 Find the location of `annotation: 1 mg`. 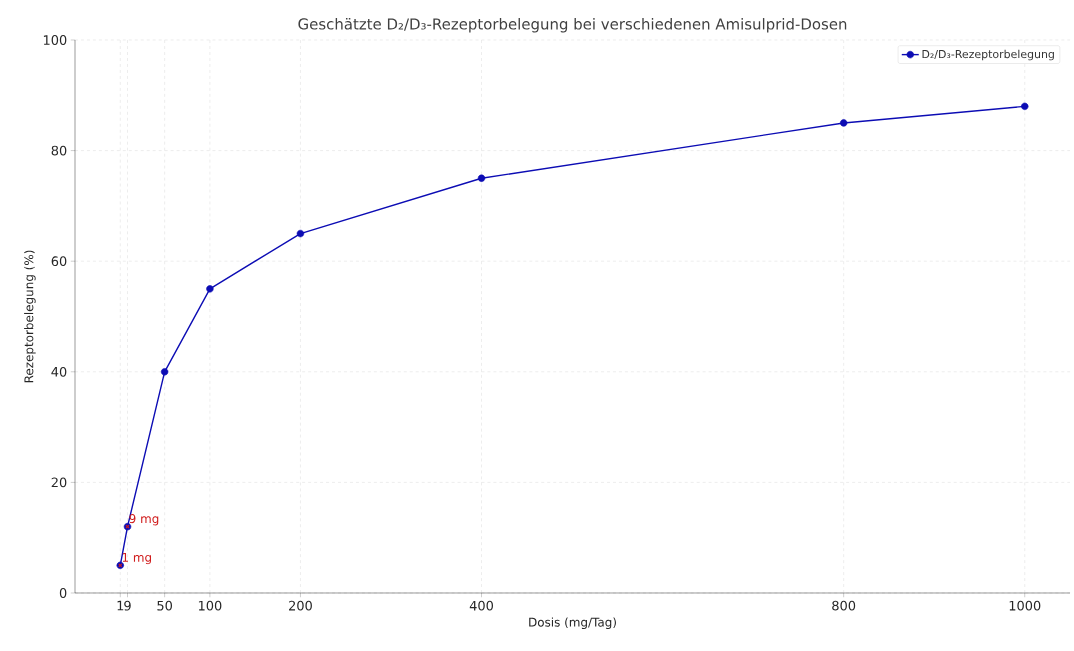

annotation: 1 mg is located at coordinates (136, 558).